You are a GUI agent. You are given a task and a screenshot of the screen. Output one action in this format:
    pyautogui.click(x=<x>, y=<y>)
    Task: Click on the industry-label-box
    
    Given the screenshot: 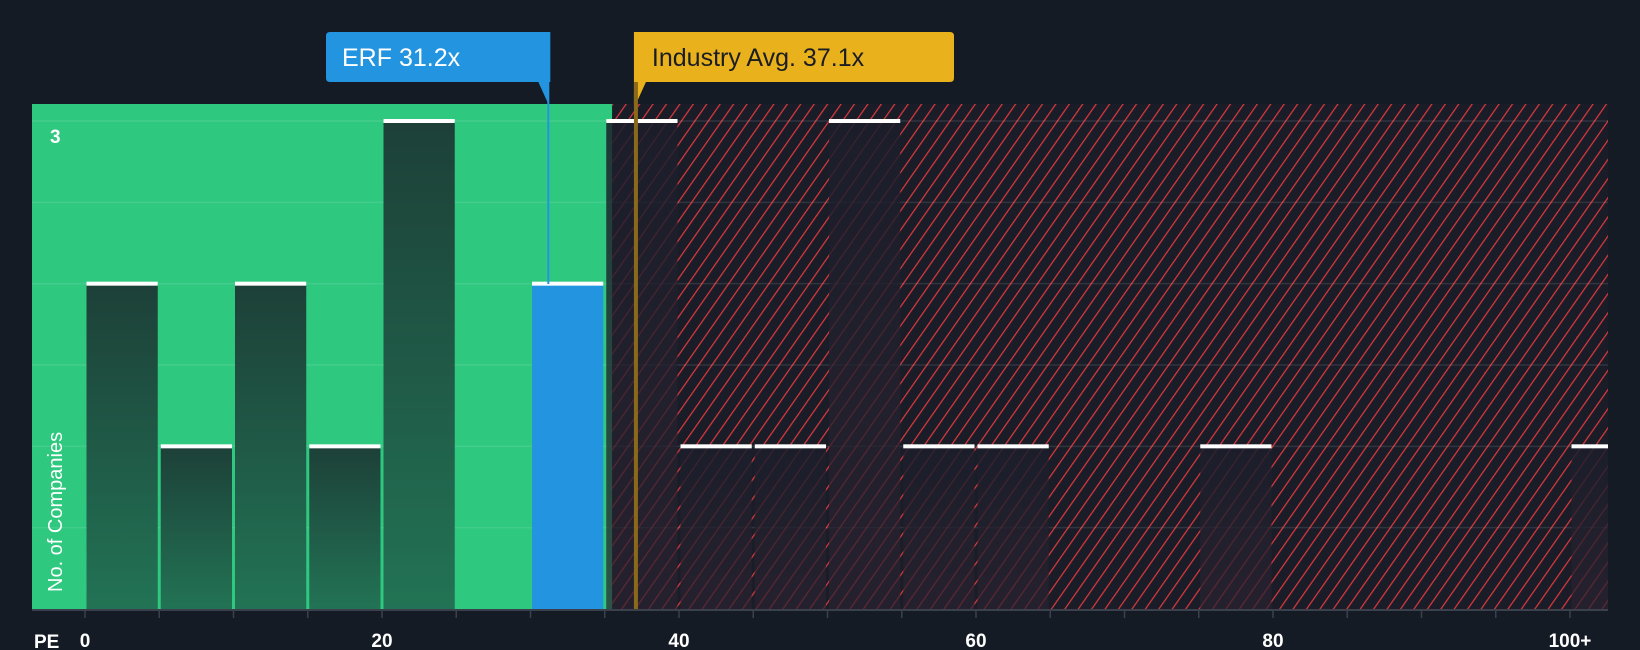 What is the action you would take?
    pyautogui.click(x=793, y=68)
    